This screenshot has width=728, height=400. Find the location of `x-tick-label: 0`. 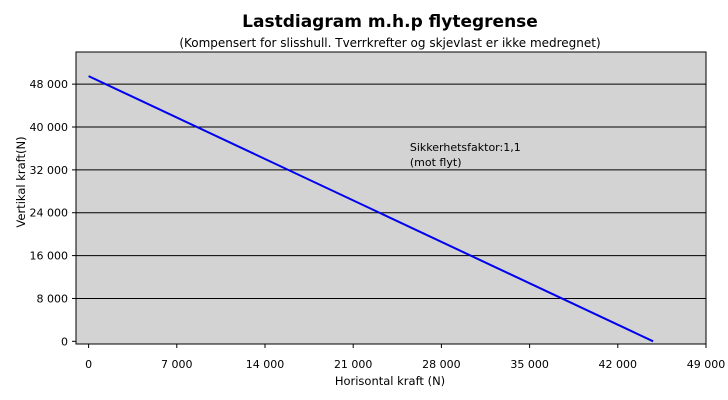

x-tick-label: 0 is located at coordinates (88, 364).